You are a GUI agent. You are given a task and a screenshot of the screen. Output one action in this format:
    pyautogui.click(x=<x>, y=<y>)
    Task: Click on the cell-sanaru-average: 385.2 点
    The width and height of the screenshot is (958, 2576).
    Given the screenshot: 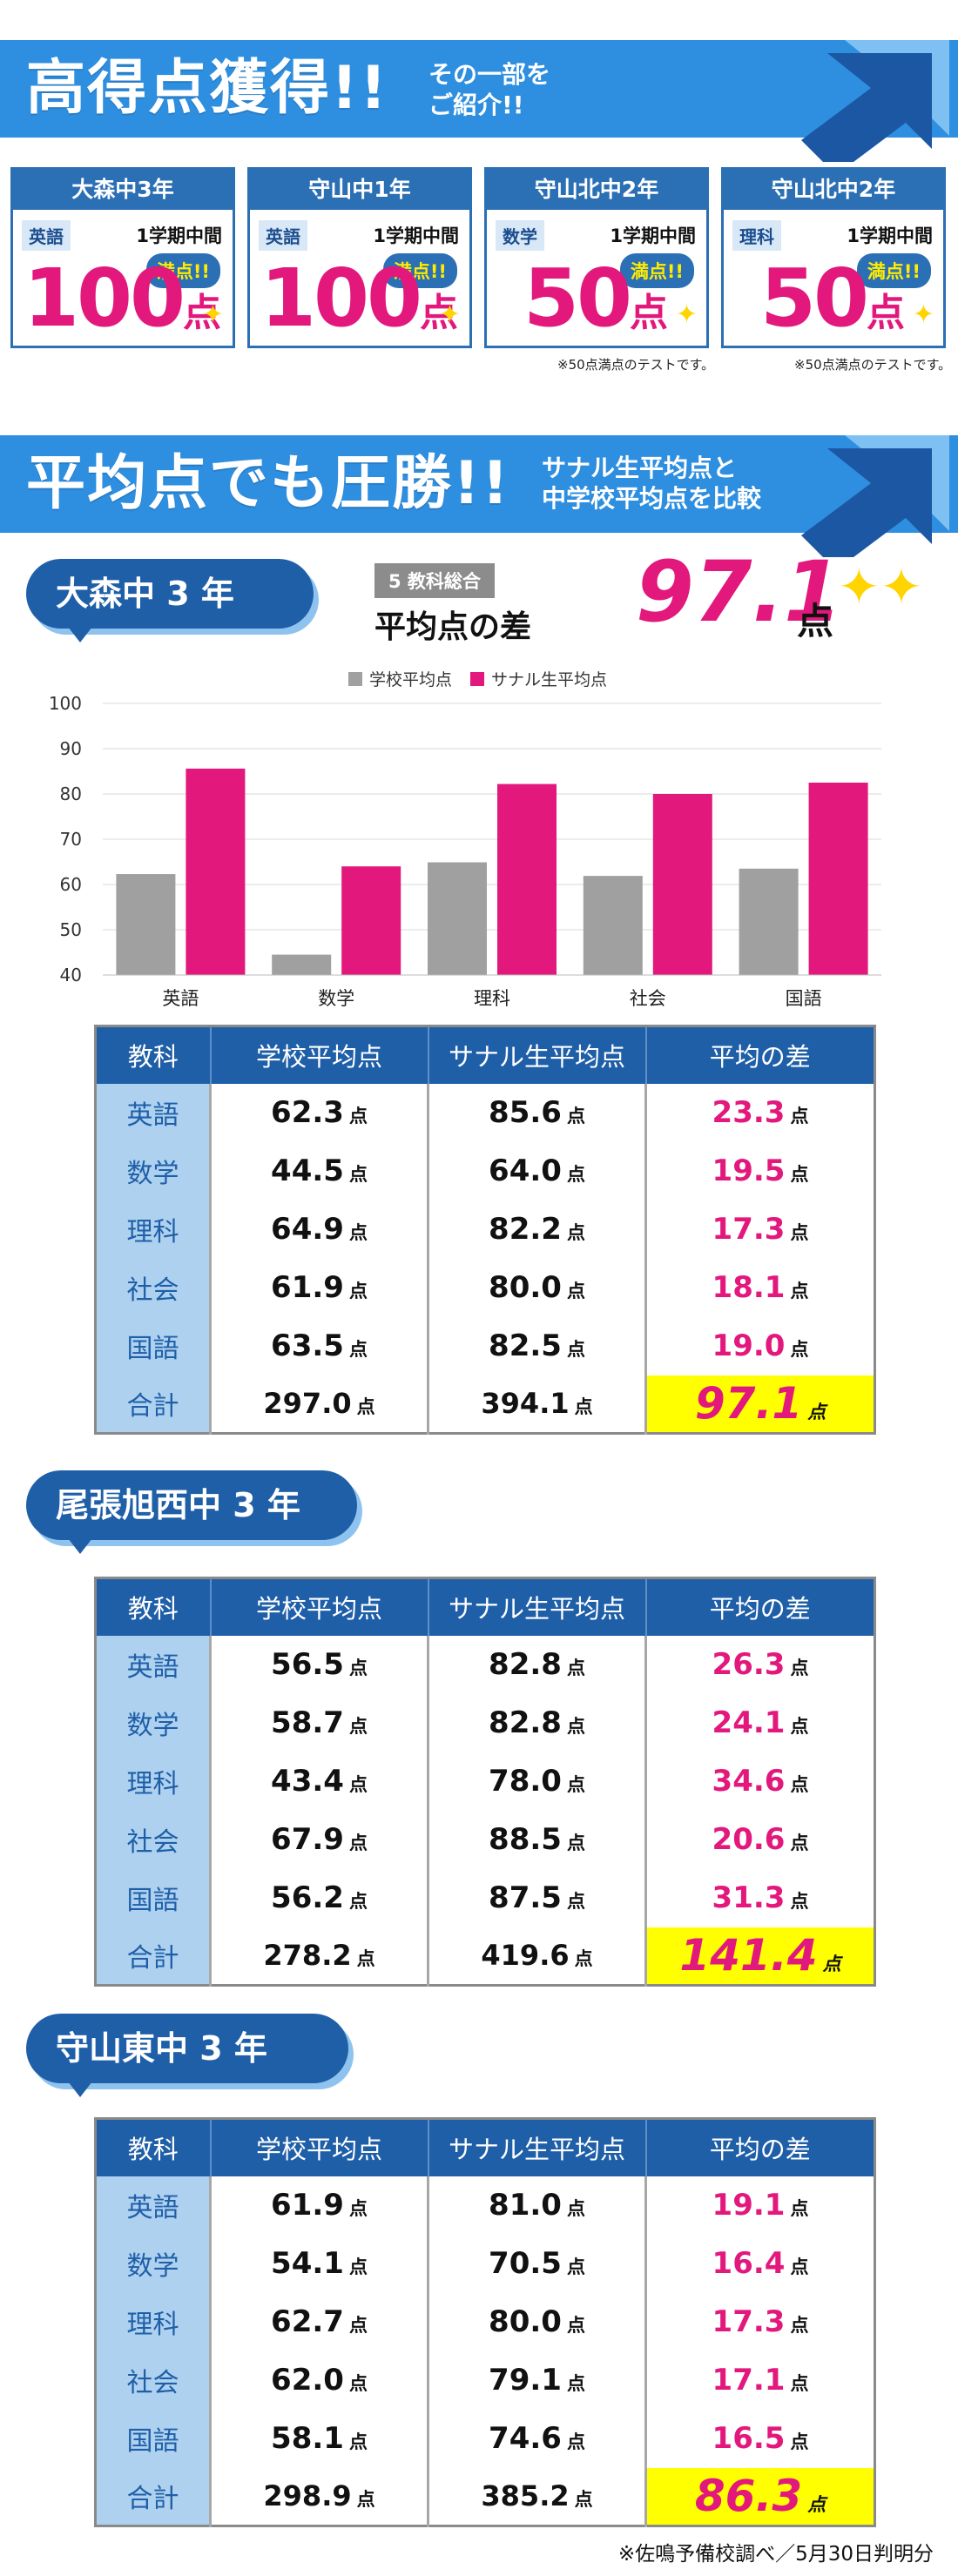 What is the action you would take?
    pyautogui.click(x=537, y=2496)
    